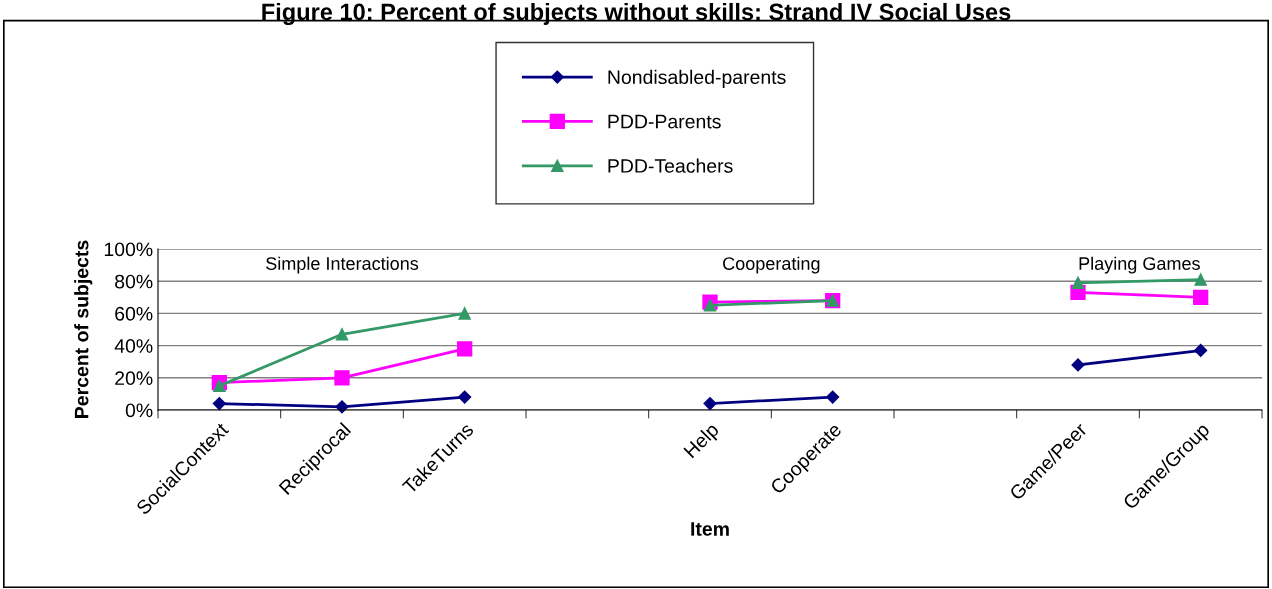  What do you see at coordinates (133, 346) in the screenshot?
I see `y-tick-label: 40%` at bounding box center [133, 346].